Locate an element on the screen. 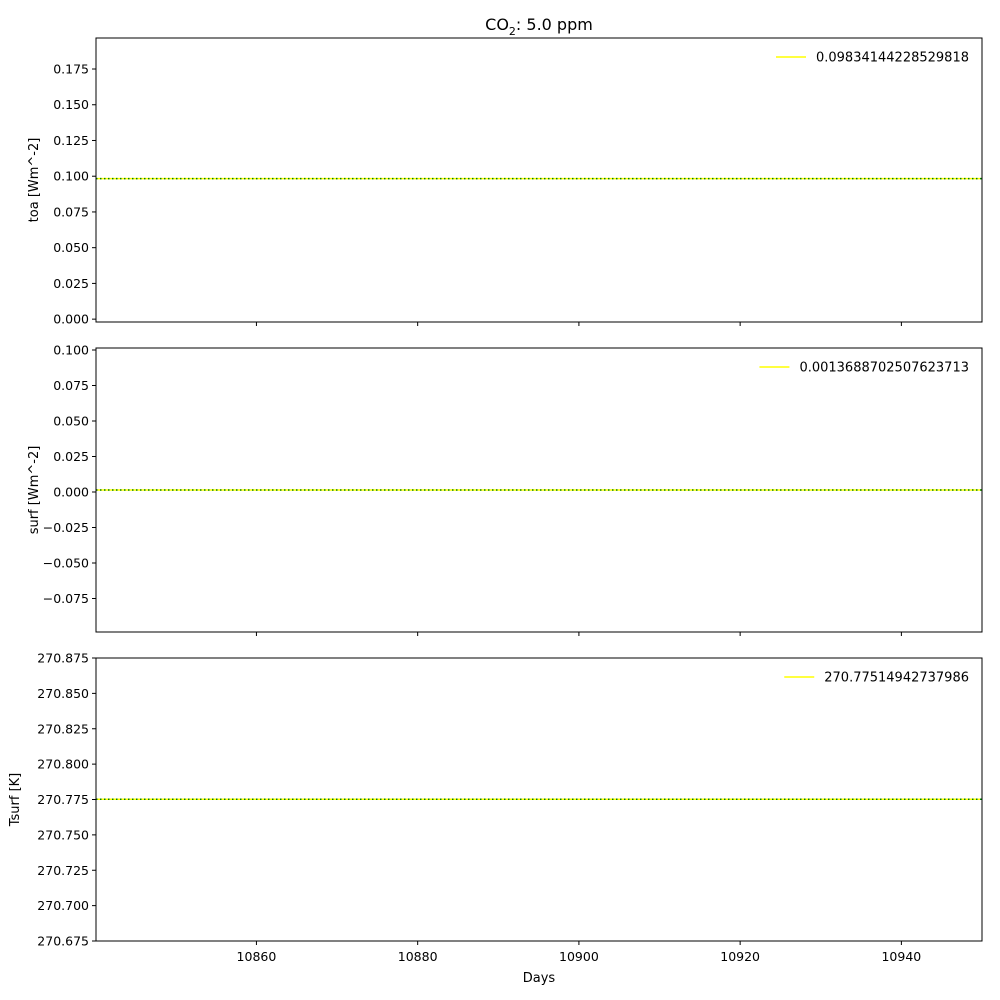 This screenshot has width=1000, height=1000. x-tick-label: 10860 is located at coordinates (257, 956).